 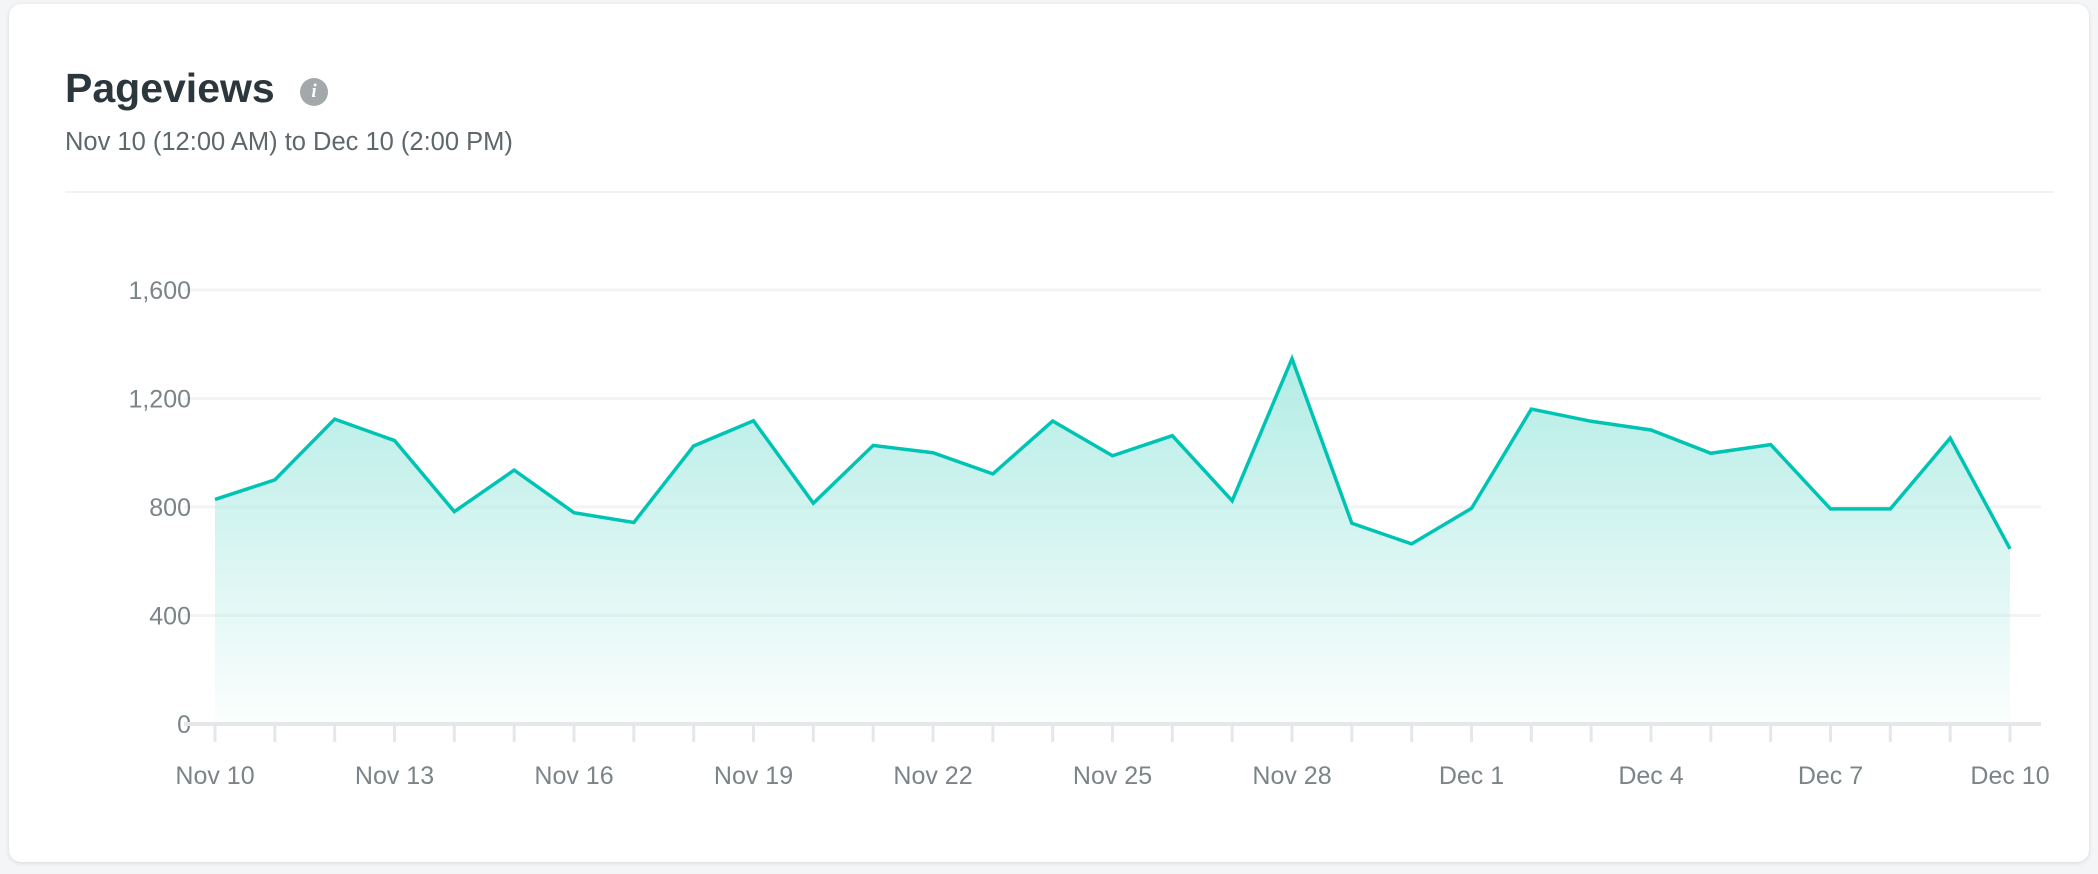 I want to click on date-range-subtitle: Nov 10 (12:00 AM) to Dec 10 (2:00 PM), so click(x=289, y=142).